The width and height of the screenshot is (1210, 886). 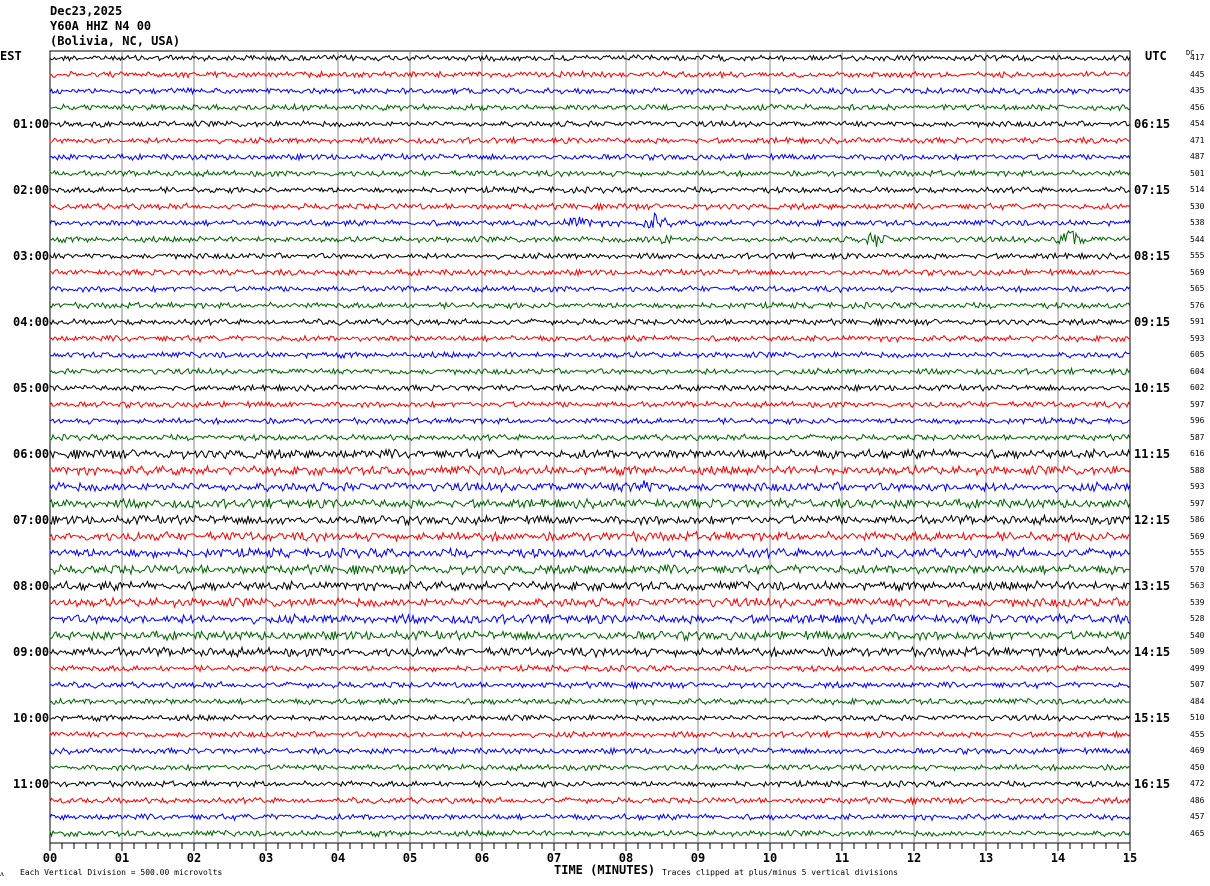 What do you see at coordinates (1197, 420) in the screenshot?
I see `dc-offset-value: 596` at bounding box center [1197, 420].